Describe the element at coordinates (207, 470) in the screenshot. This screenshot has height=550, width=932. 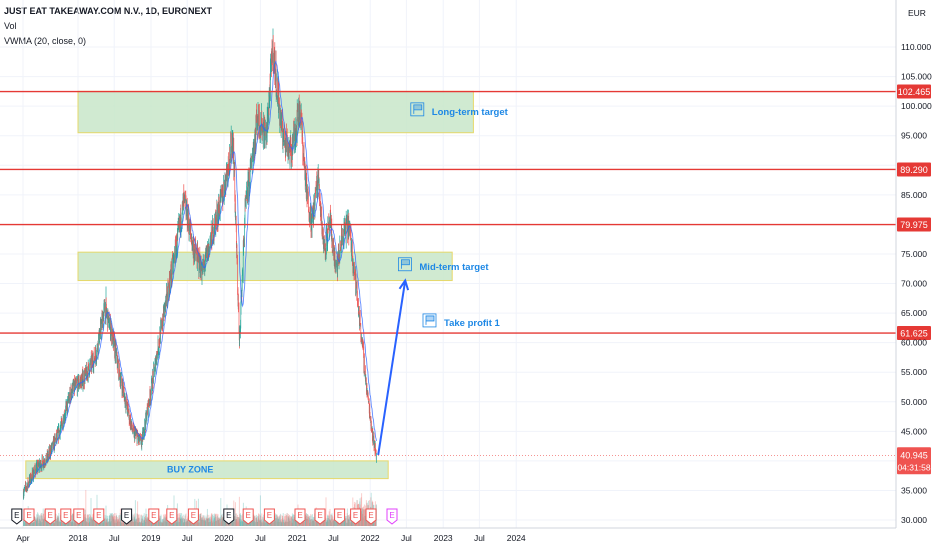
I see `target-zone` at that location.